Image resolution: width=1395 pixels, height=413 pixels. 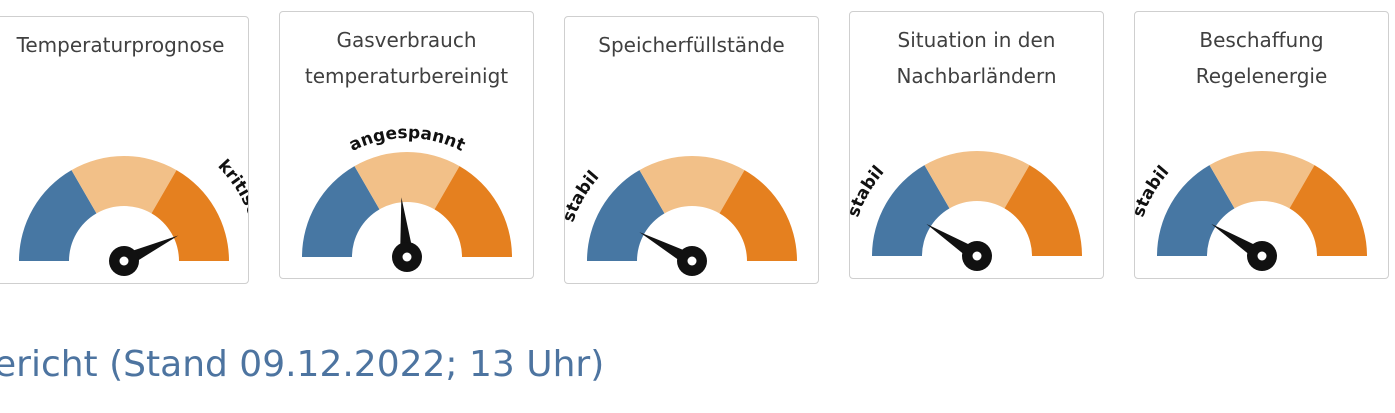 I want to click on gauge-card-balancing-energy: Beschaffung Regelenergie stabil, so click(x=1261, y=145).